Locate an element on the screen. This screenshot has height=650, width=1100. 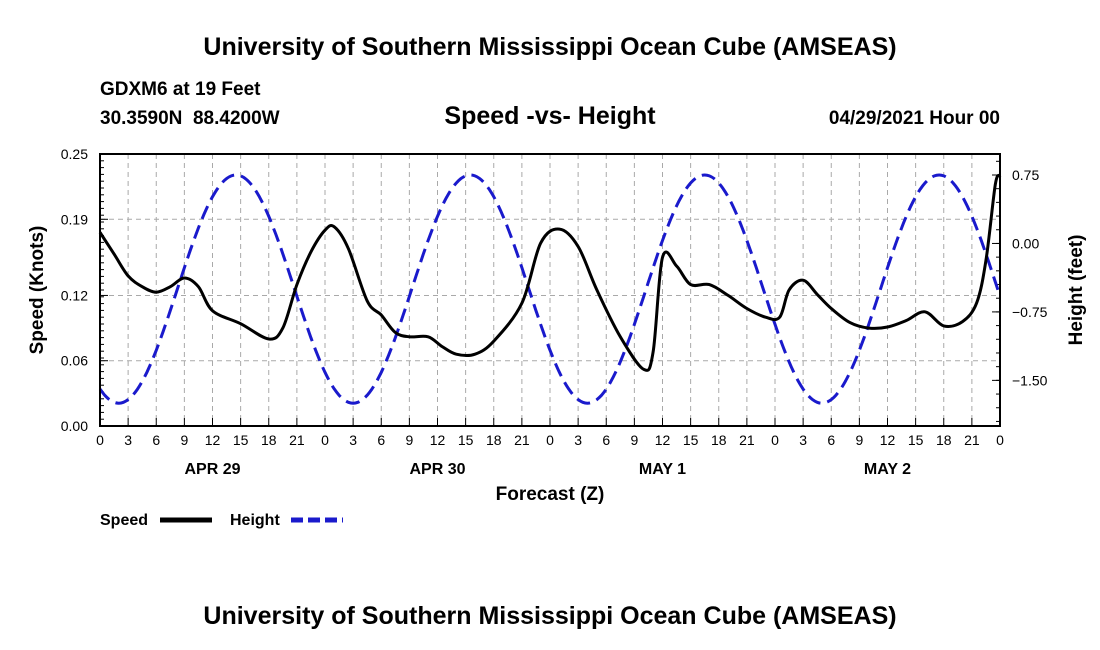
legend-label-height: Height is located at coordinates (255, 520).